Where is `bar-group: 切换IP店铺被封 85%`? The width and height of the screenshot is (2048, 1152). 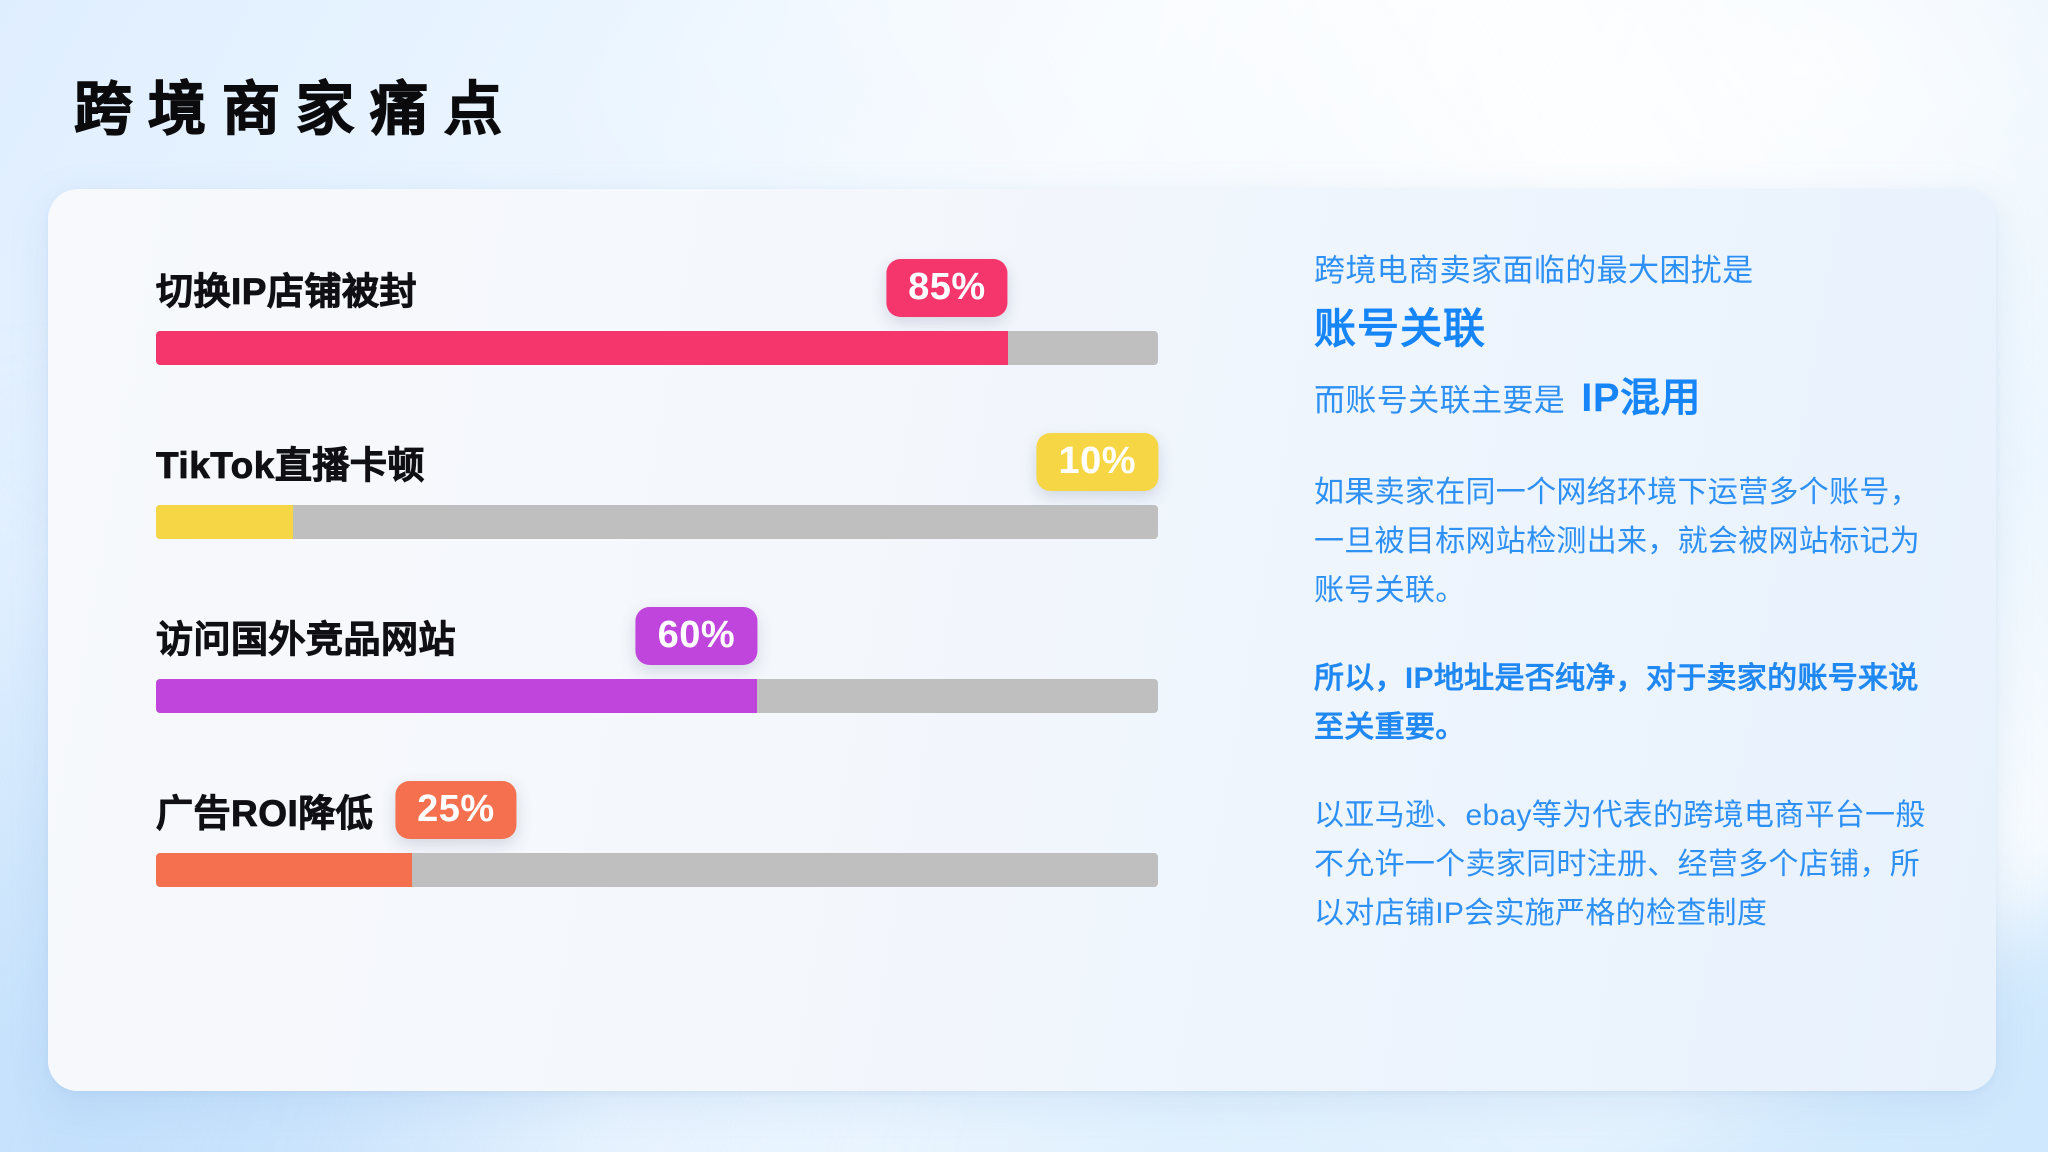 bar-group: 切换IP店铺被封 85% is located at coordinates (657, 305).